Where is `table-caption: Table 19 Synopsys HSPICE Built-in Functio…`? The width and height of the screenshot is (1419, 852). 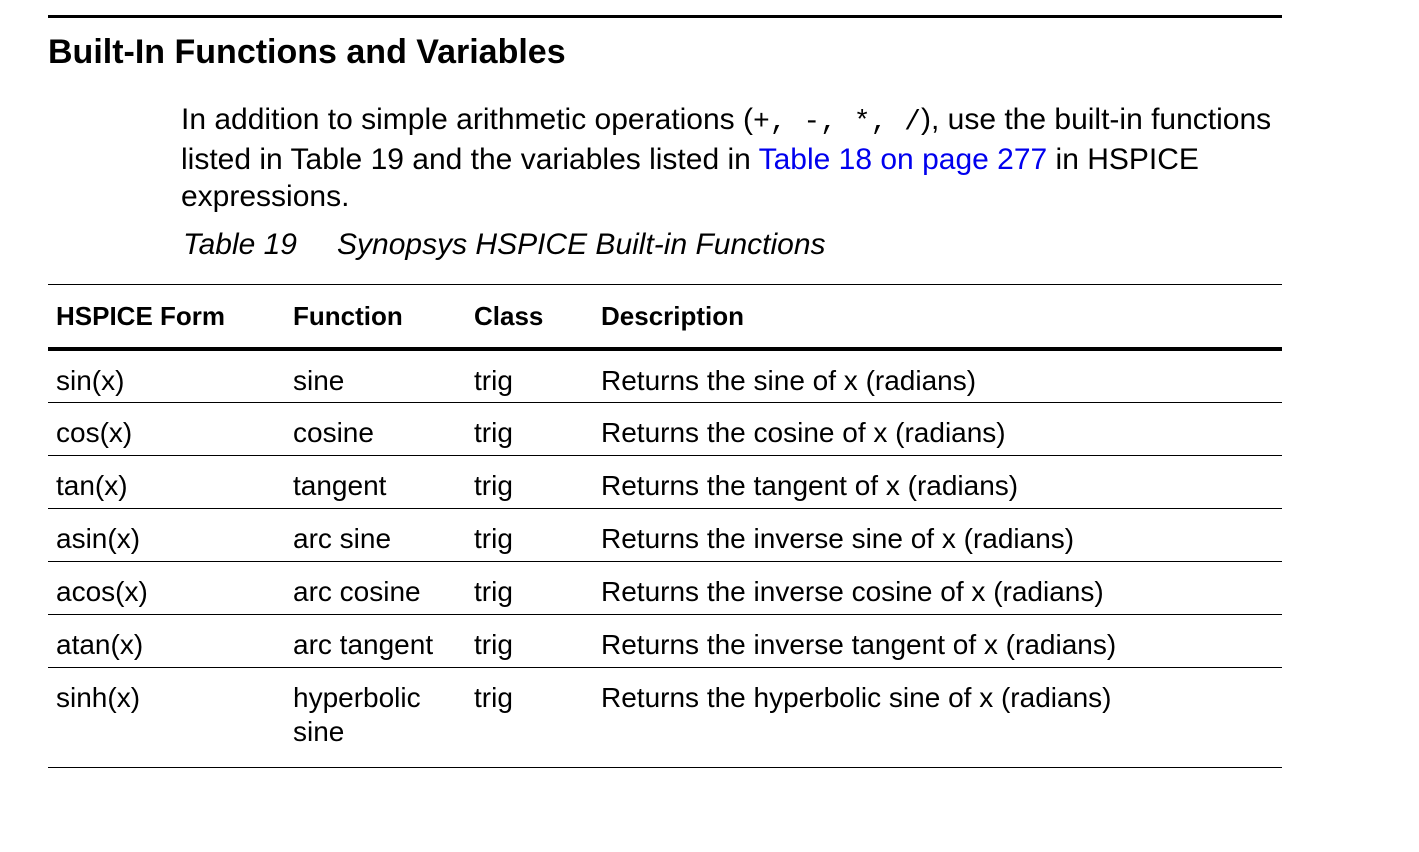 table-caption: Table 19 Synopsys HSPICE Built-in Functio… is located at coordinates (504, 244).